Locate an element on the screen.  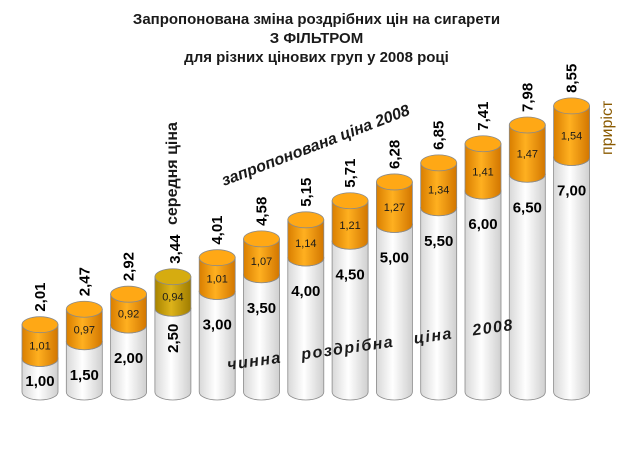
base-value-label: 3,00 is located at coordinates (217, 325).